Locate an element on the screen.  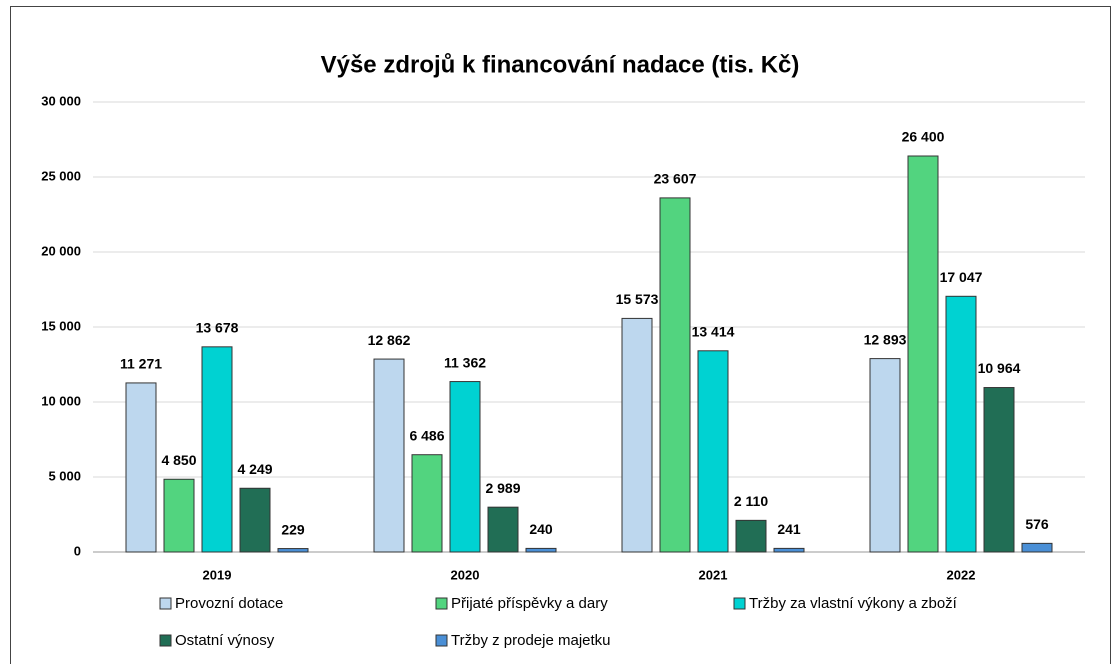
legend-label: Tržby z prodeje majetku is located at coordinates (531, 640).